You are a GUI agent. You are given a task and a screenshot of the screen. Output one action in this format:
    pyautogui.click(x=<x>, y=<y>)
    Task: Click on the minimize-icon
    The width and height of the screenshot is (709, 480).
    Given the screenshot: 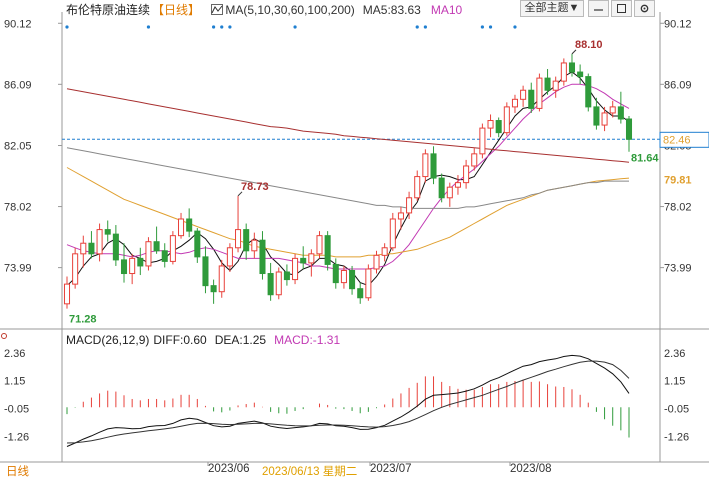 What is the action you would take?
    pyautogui.click(x=598, y=10)
    